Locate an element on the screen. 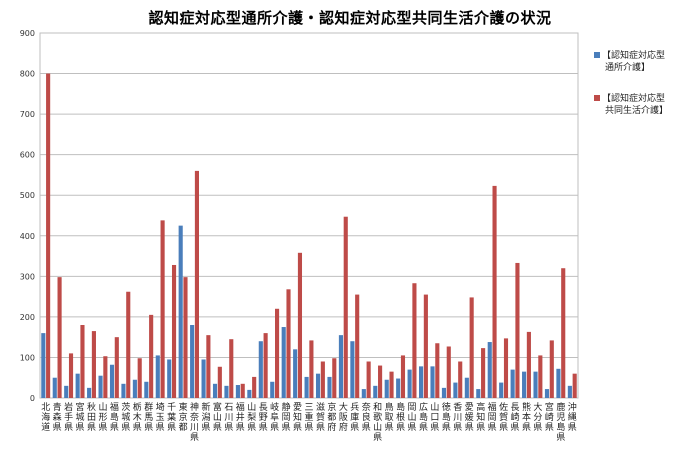 This screenshot has width=700, height=459. x-category-label: 島根県 is located at coordinates (400, 417).